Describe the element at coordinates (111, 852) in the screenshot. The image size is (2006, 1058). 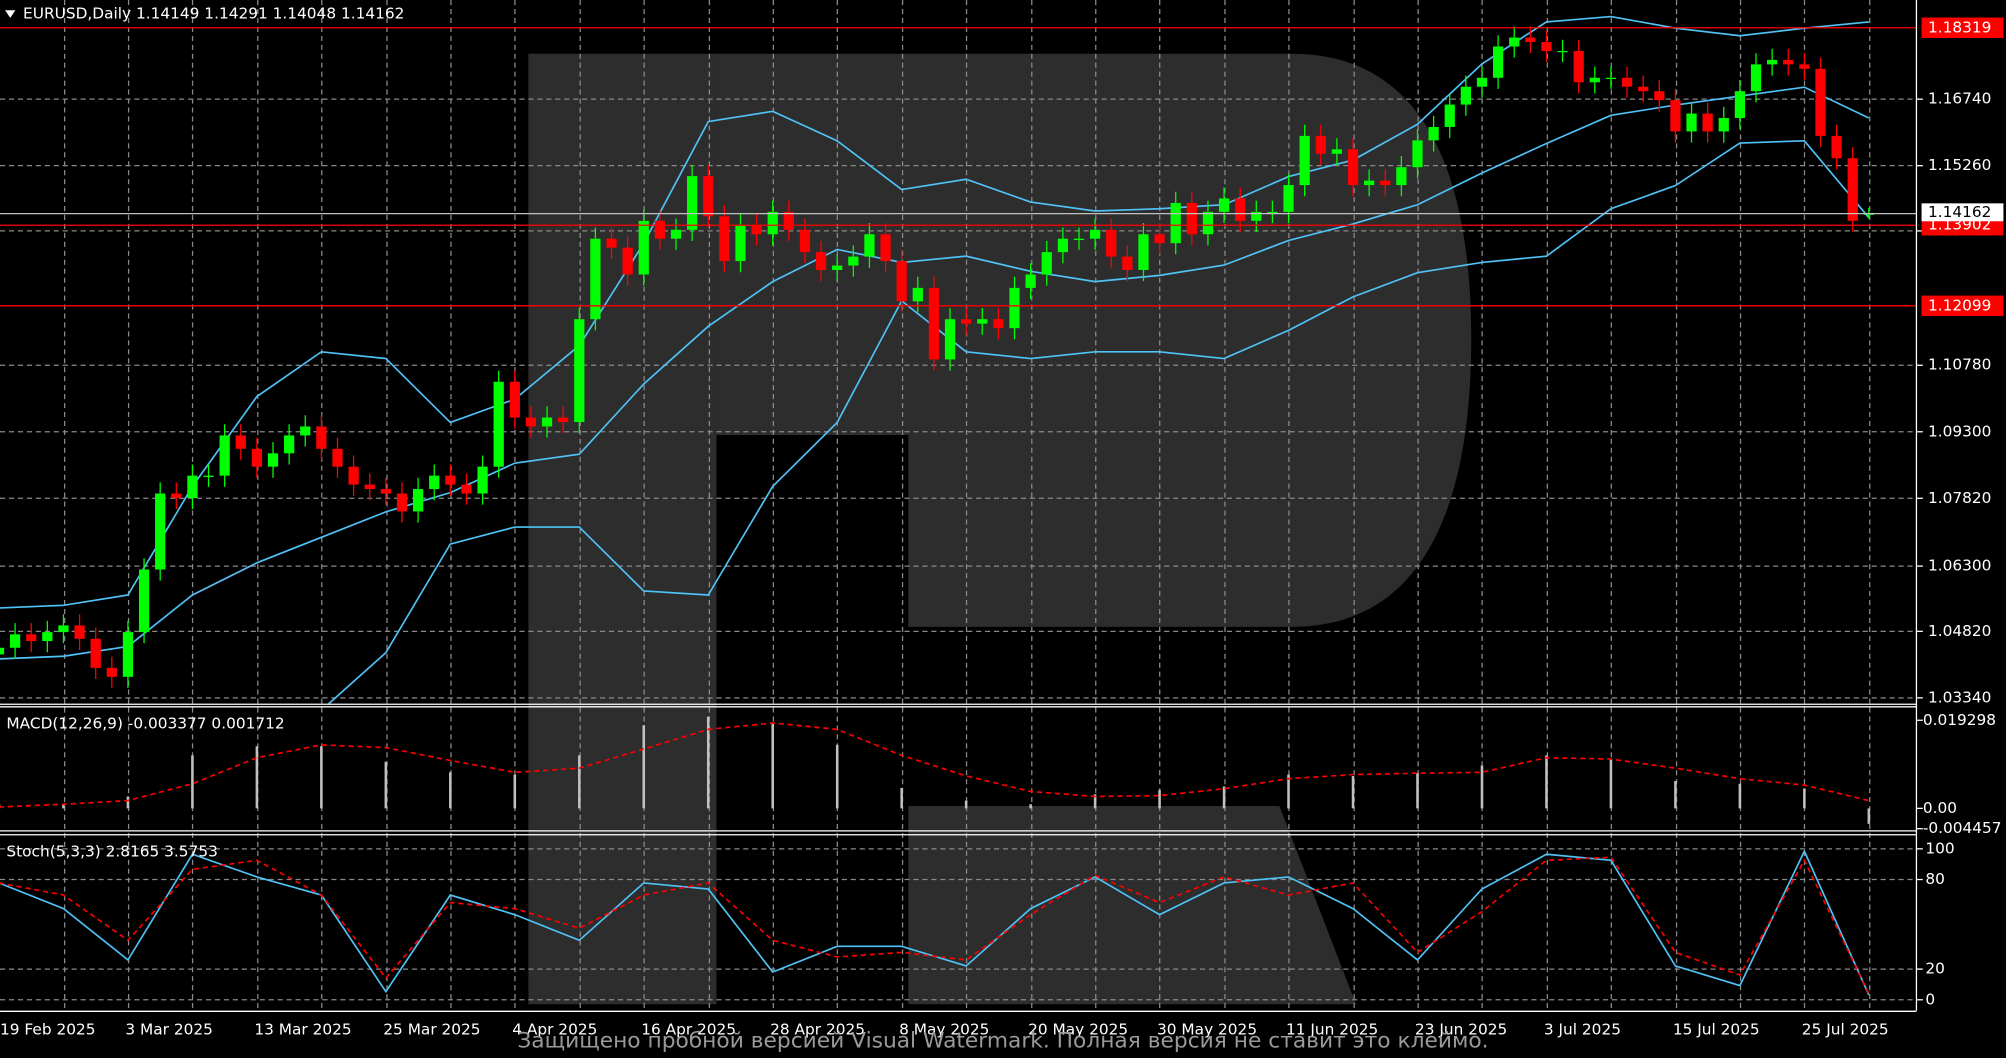
I see `stoch-title: Stoch(5,3,3) 2.8165 3.5753` at that location.